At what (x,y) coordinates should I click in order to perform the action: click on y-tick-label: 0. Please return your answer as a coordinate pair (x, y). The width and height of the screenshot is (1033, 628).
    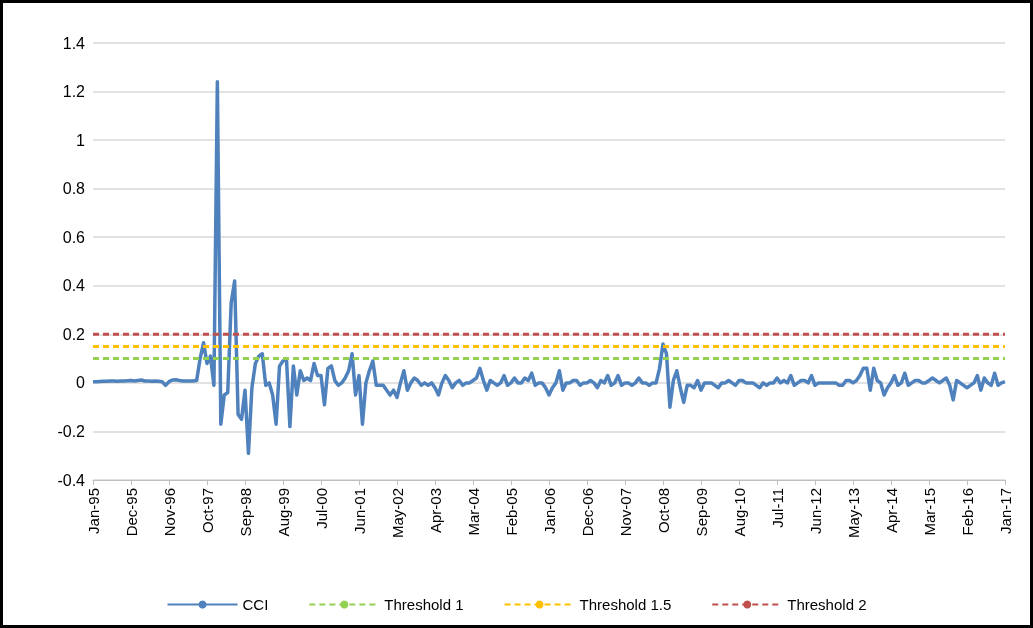
    Looking at the image, I should click on (81, 383).